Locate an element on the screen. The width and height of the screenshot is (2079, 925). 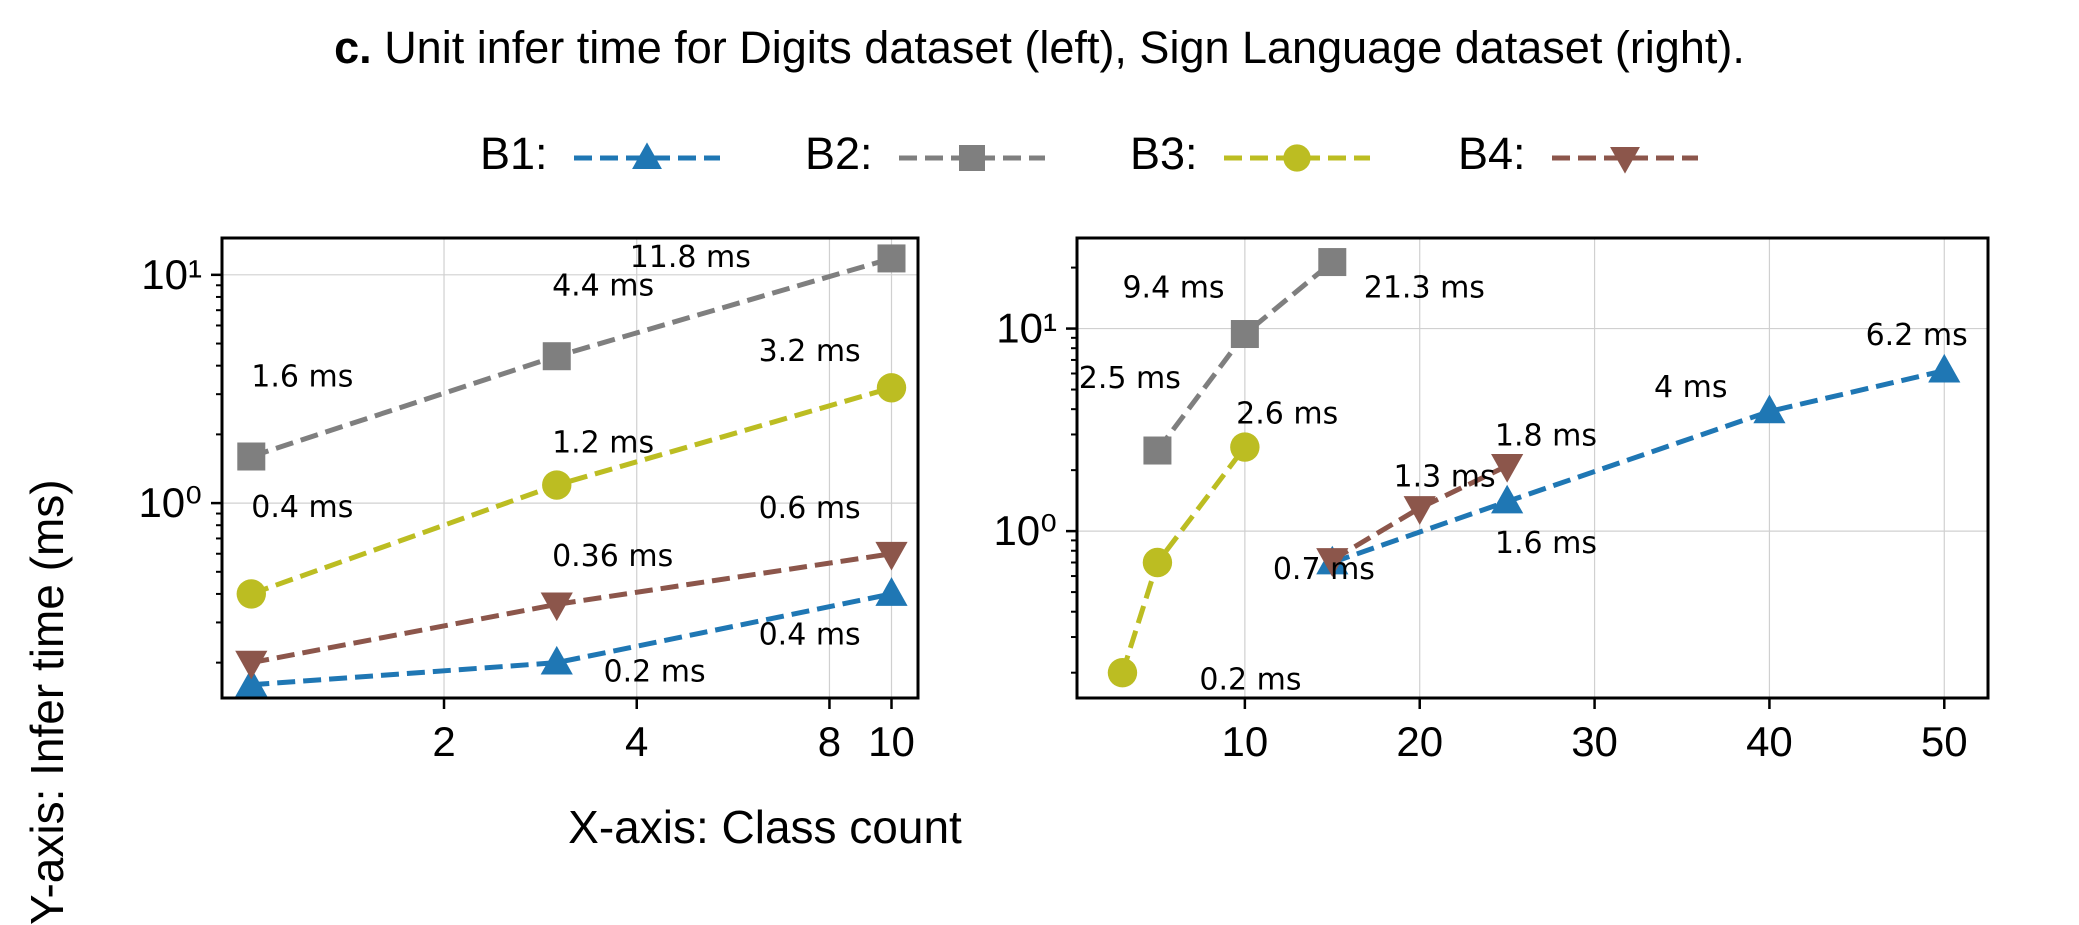
series-line-b3 is located at coordinates (1183, 559).